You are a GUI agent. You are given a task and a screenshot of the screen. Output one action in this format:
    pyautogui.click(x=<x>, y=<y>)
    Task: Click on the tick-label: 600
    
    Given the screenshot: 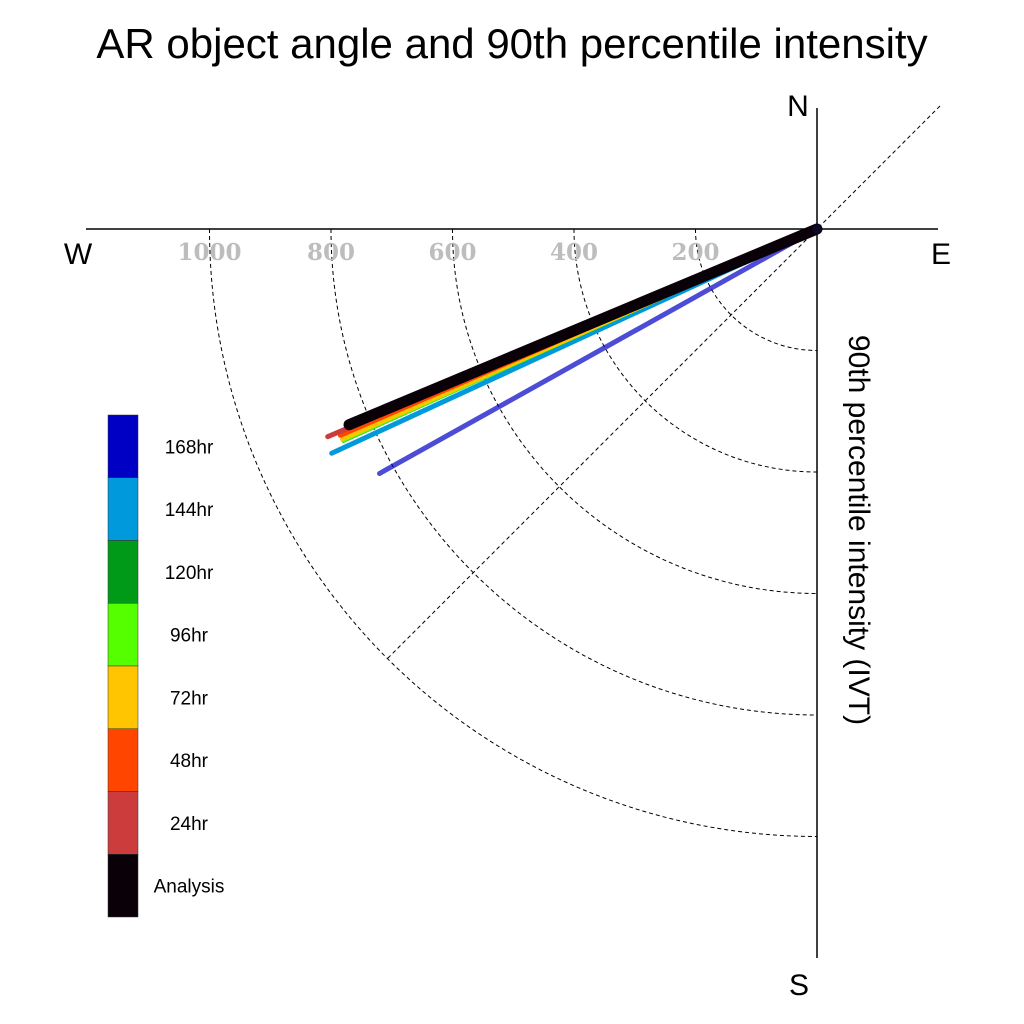 What is the action you would take?
    pyautogui.click(x=452, y=252)
    